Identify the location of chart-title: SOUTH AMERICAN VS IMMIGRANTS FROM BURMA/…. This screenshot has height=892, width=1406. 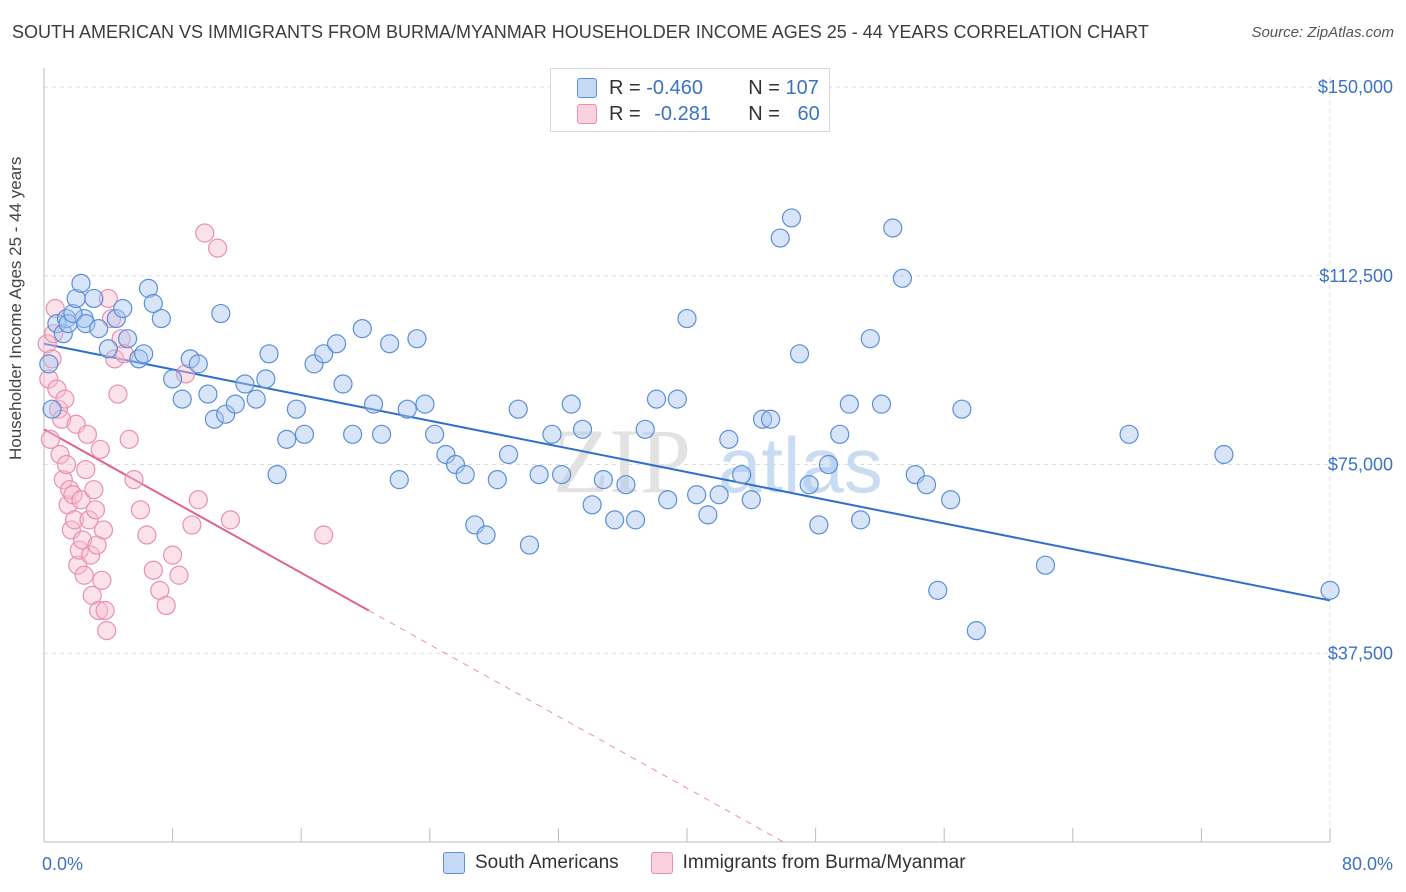
(580, 32).